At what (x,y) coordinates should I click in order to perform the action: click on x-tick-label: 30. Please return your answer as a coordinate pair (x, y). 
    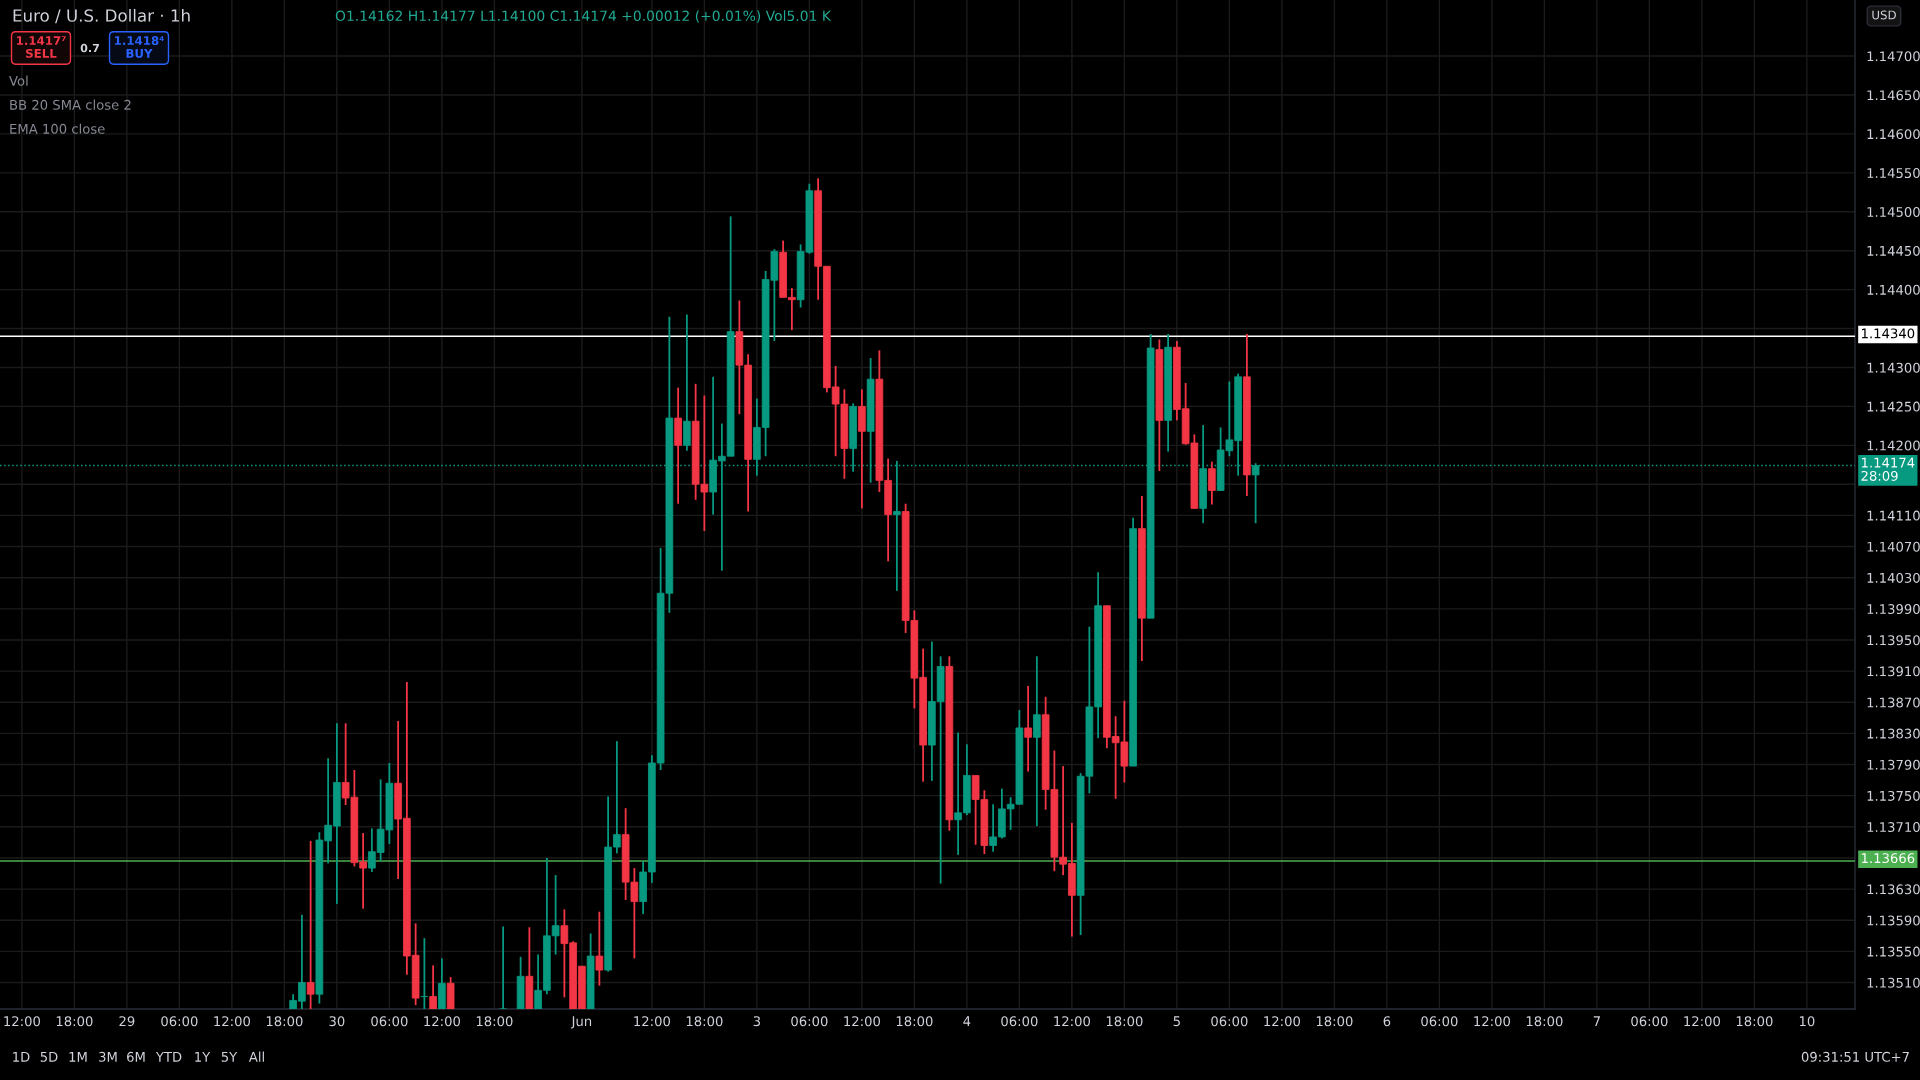
    Looking at the image, I should click on (337, 1021).